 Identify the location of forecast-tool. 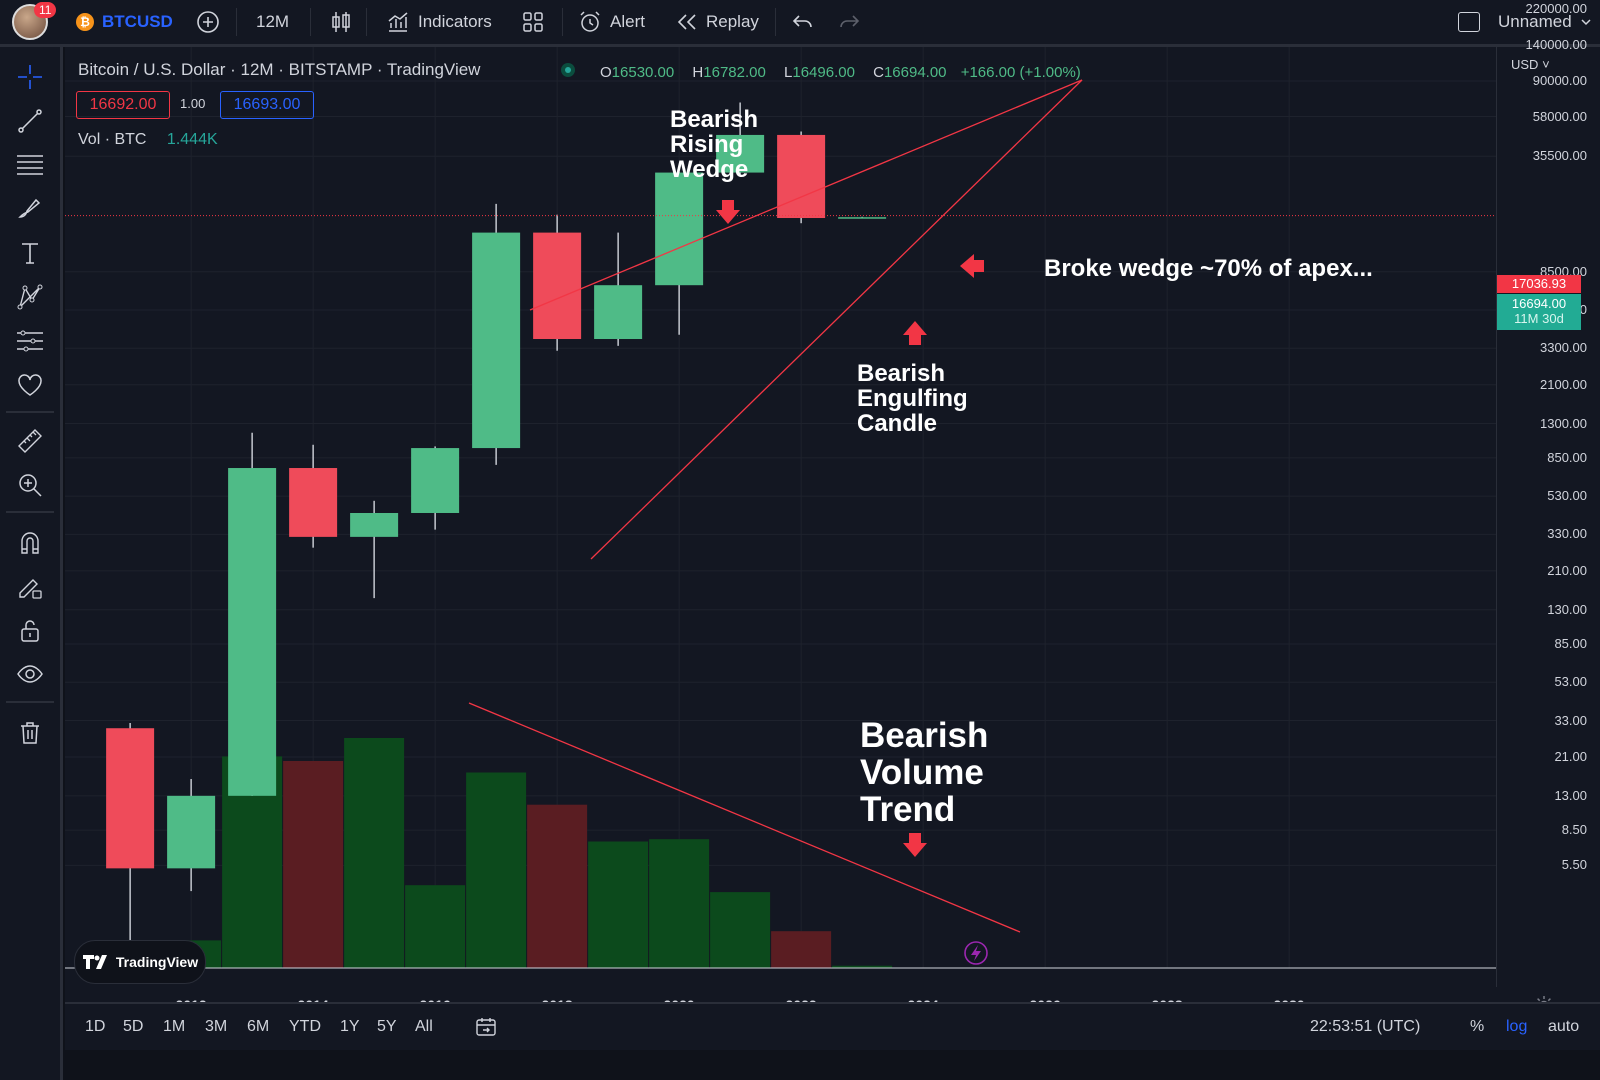
(30, 341).